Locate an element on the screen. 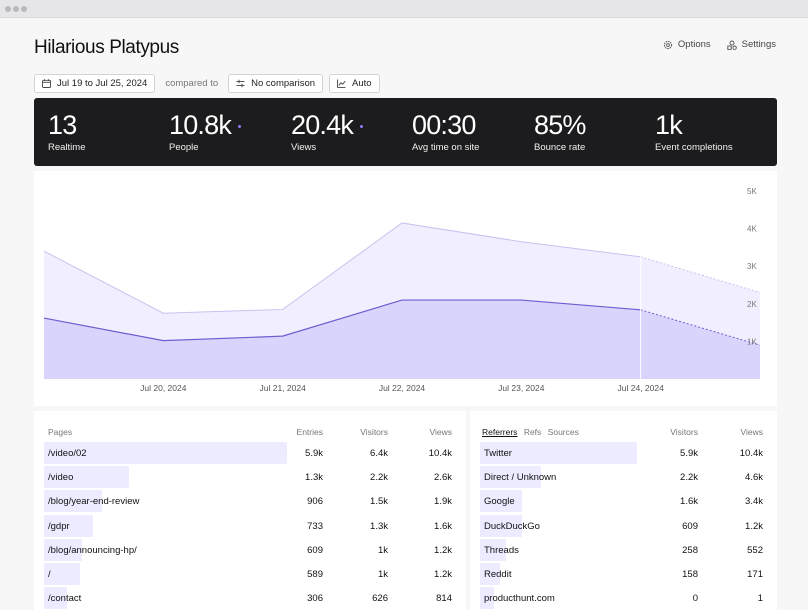 The image size is (808, 610). row-label: Threads is located at coordinates (501, 550).